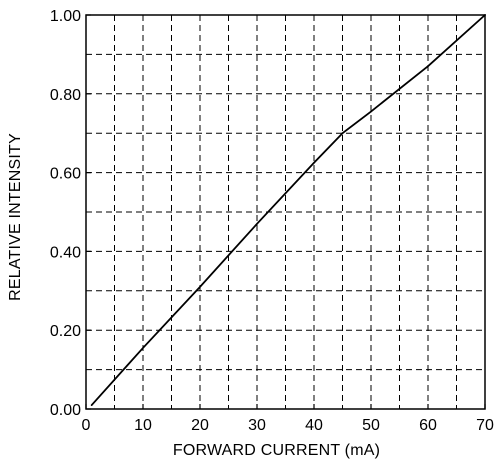 This screenshot has height=463, width=494. Describe the element at coordinates (288, 425) in the screenshot. I see `x-tick-labels: 0 10 20 30 40 50 60 70` at that location.